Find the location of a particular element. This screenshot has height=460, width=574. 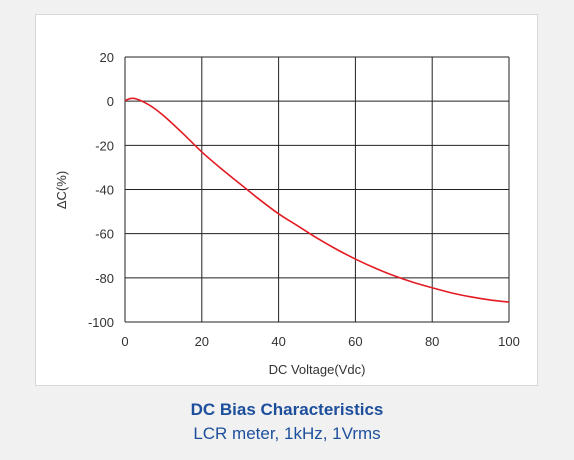

y-axis-ticks: 20 0 -20 -40 -60 -80 -100 is located at coordinates (101, 190).